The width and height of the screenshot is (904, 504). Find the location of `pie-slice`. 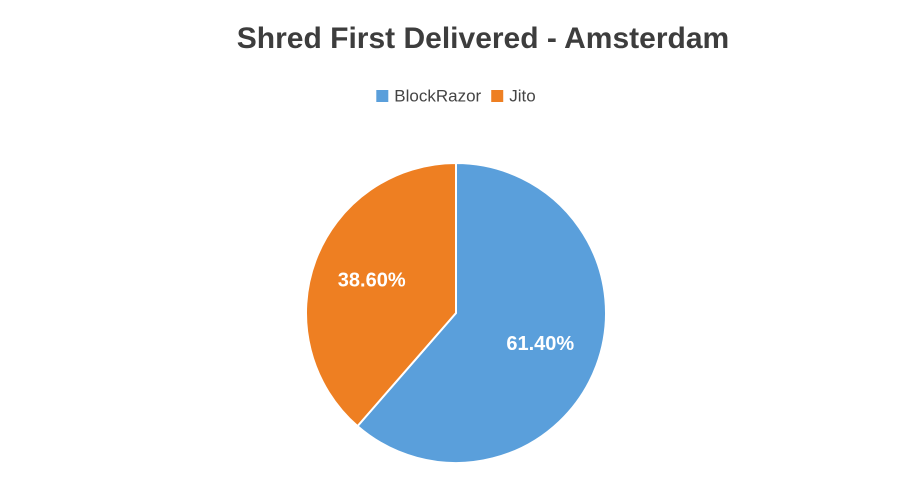

pie-slice is located at coordinates (381, 294).